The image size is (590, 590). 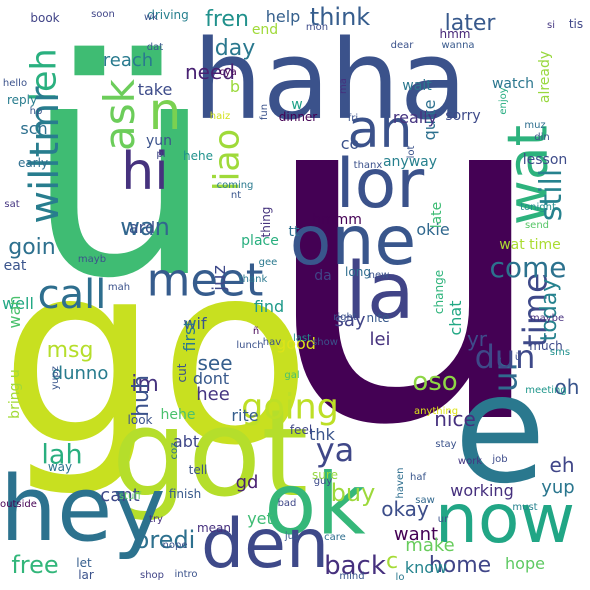 What do you see at coordinates (330, 80) in the screenshot?
I see `cloud-word: haha` at bounding box center [330, 80].